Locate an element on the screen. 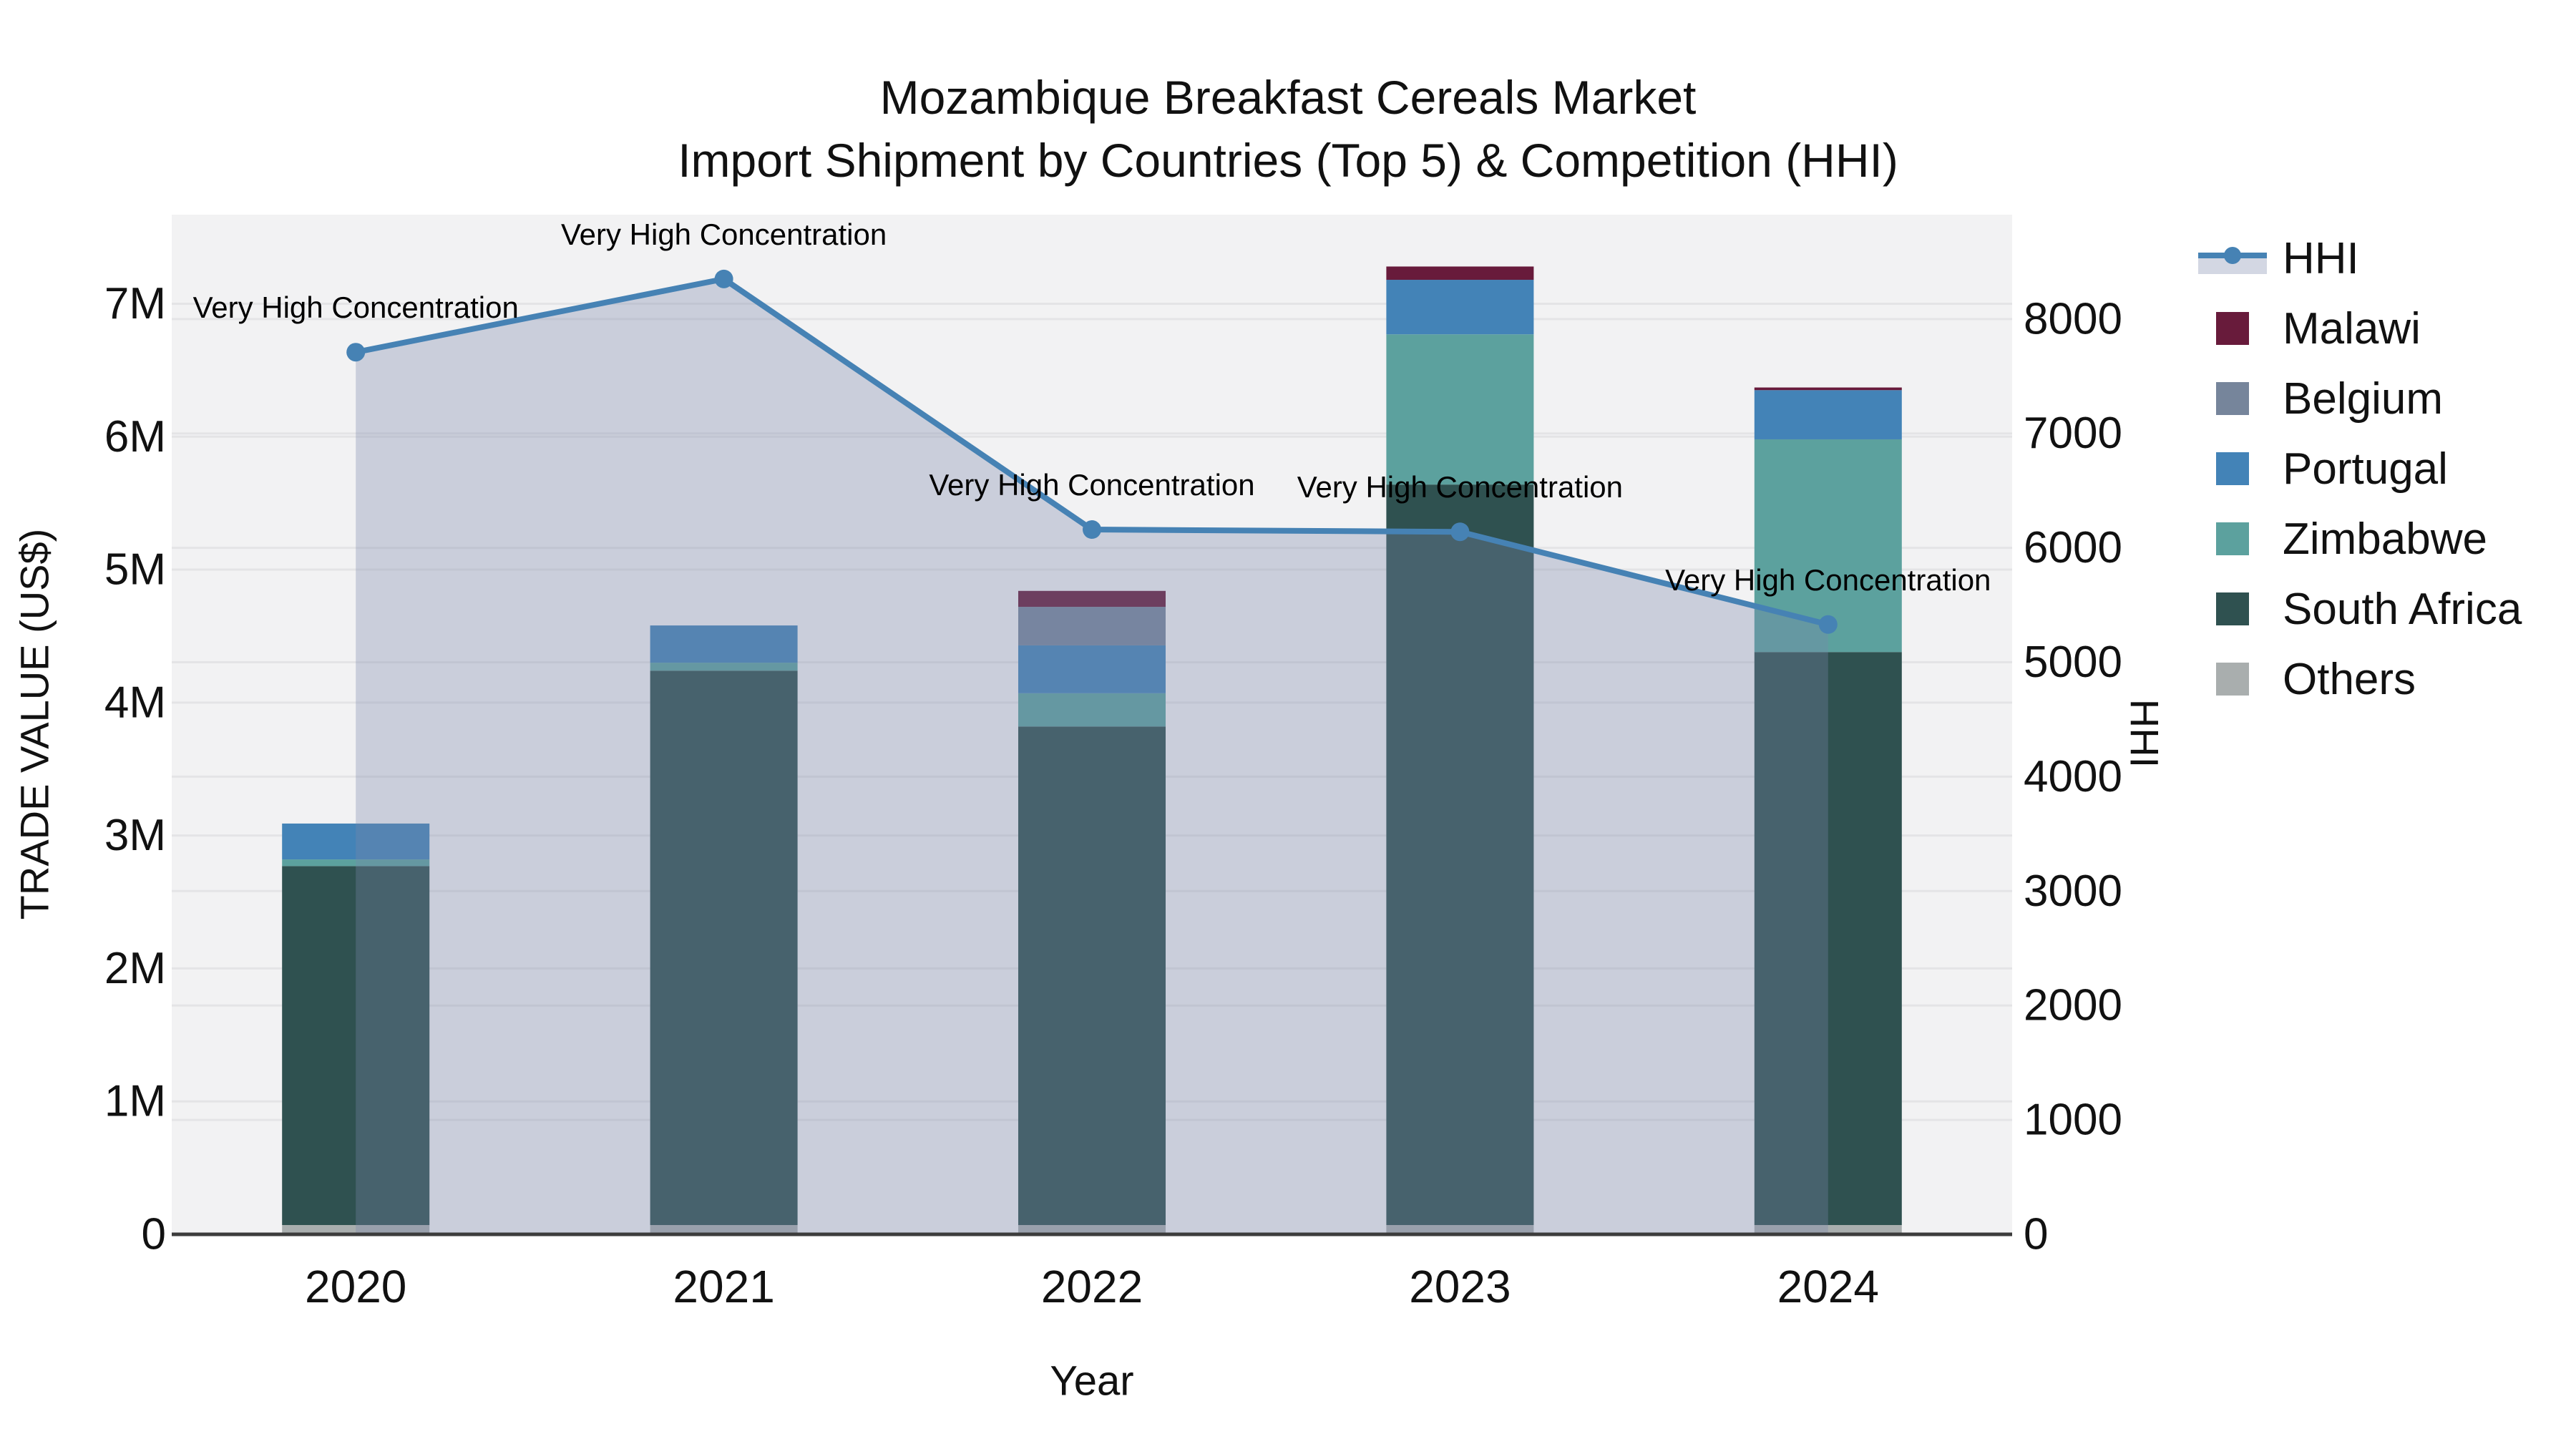 Image resolution: width=2576 pixels, height=1449 pixels. bar-segment-2023-others is located at coordinates (1460, 1229).